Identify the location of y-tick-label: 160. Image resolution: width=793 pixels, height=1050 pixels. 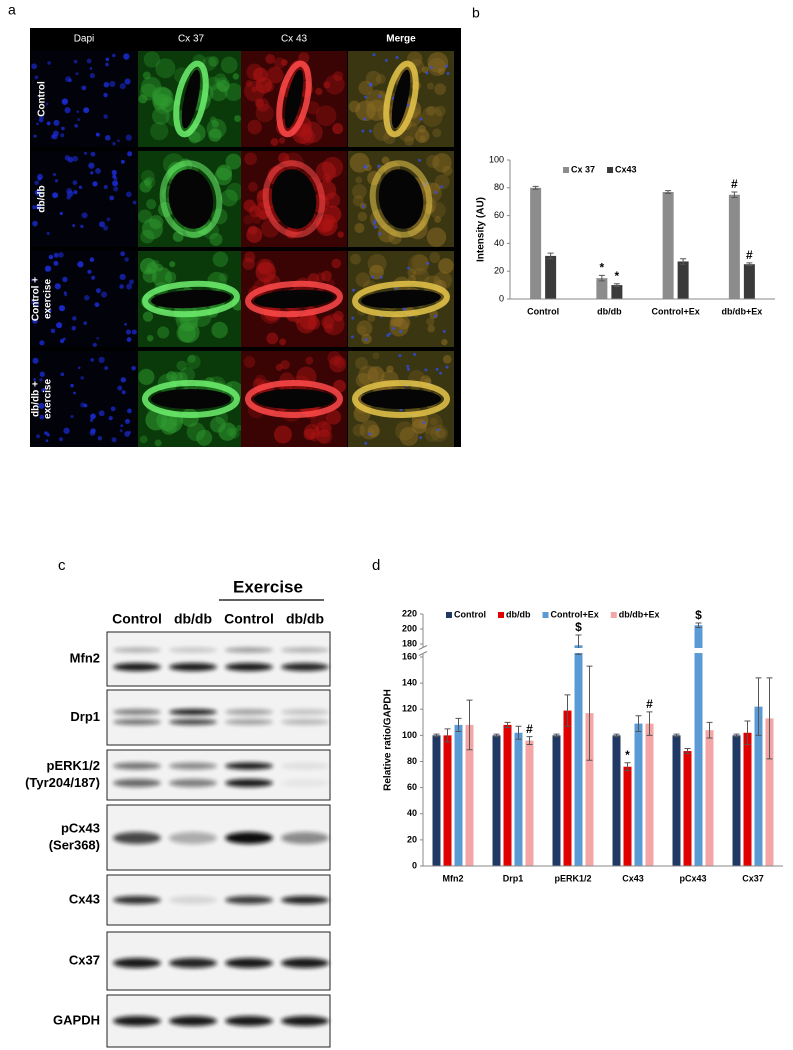
(409, 656).